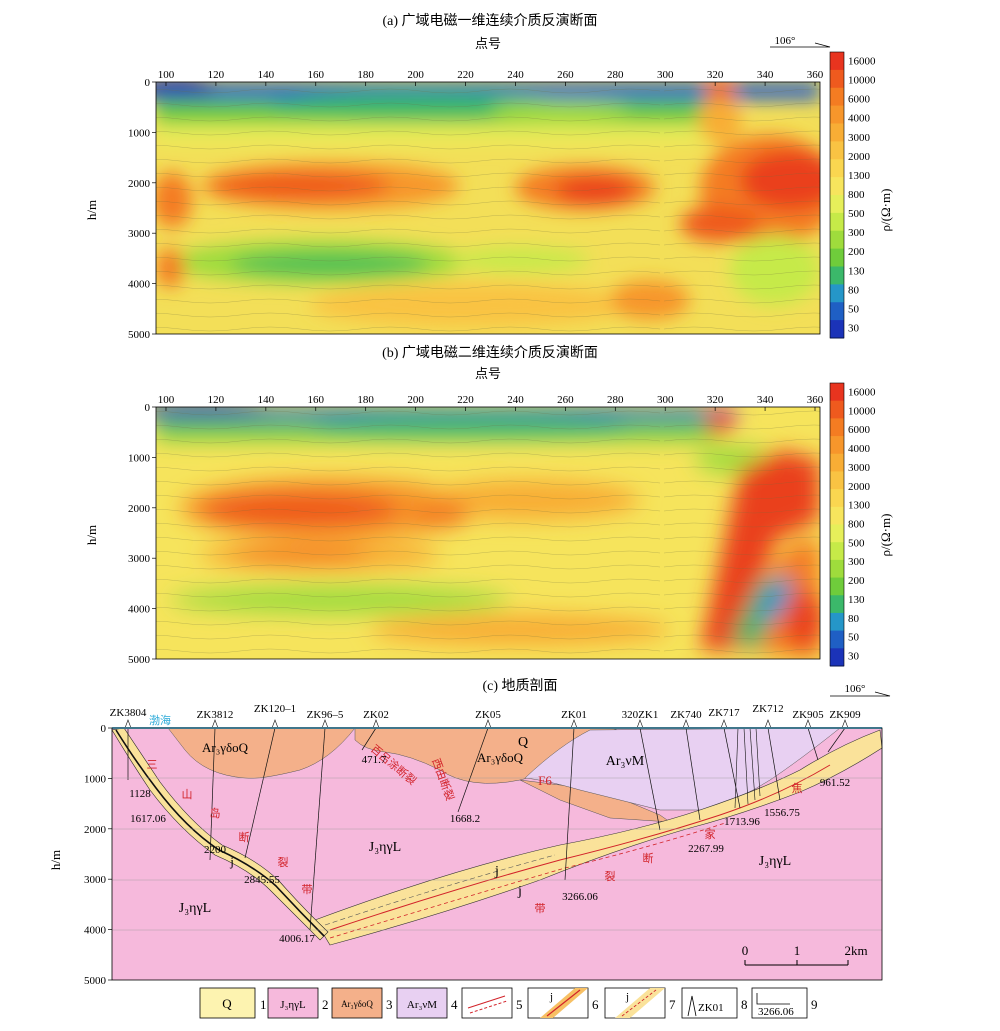 The height and width of the screenshot is (1031, 1000). I want to click on legend-symbol-j-b: j, so click(627, 997).